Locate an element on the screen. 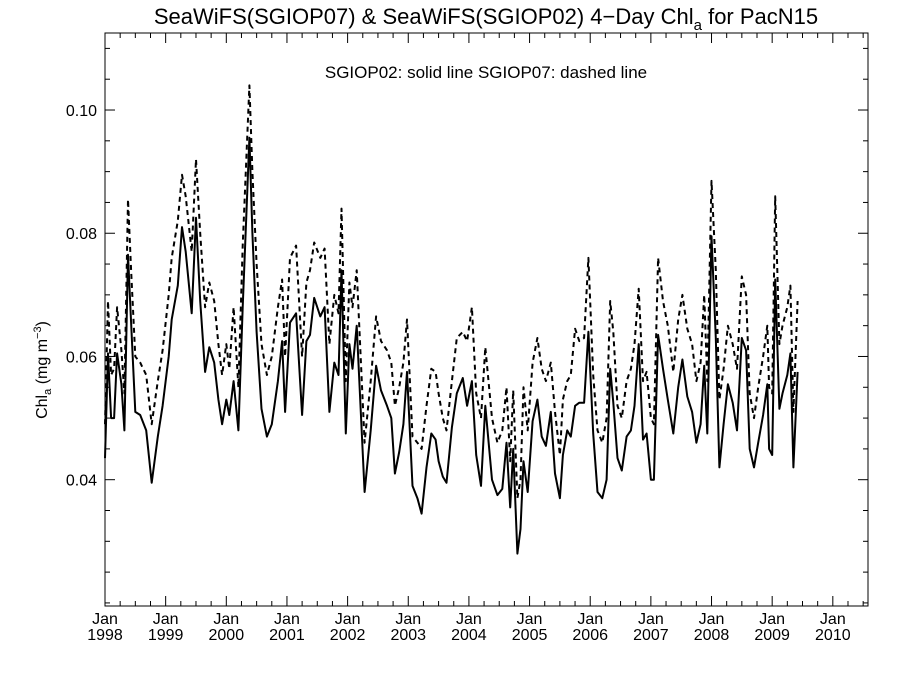 Image resolution: width=900 pixels, height=675 pixels. x-tick-label-year: 2003 is located at coordinates (408, 635).